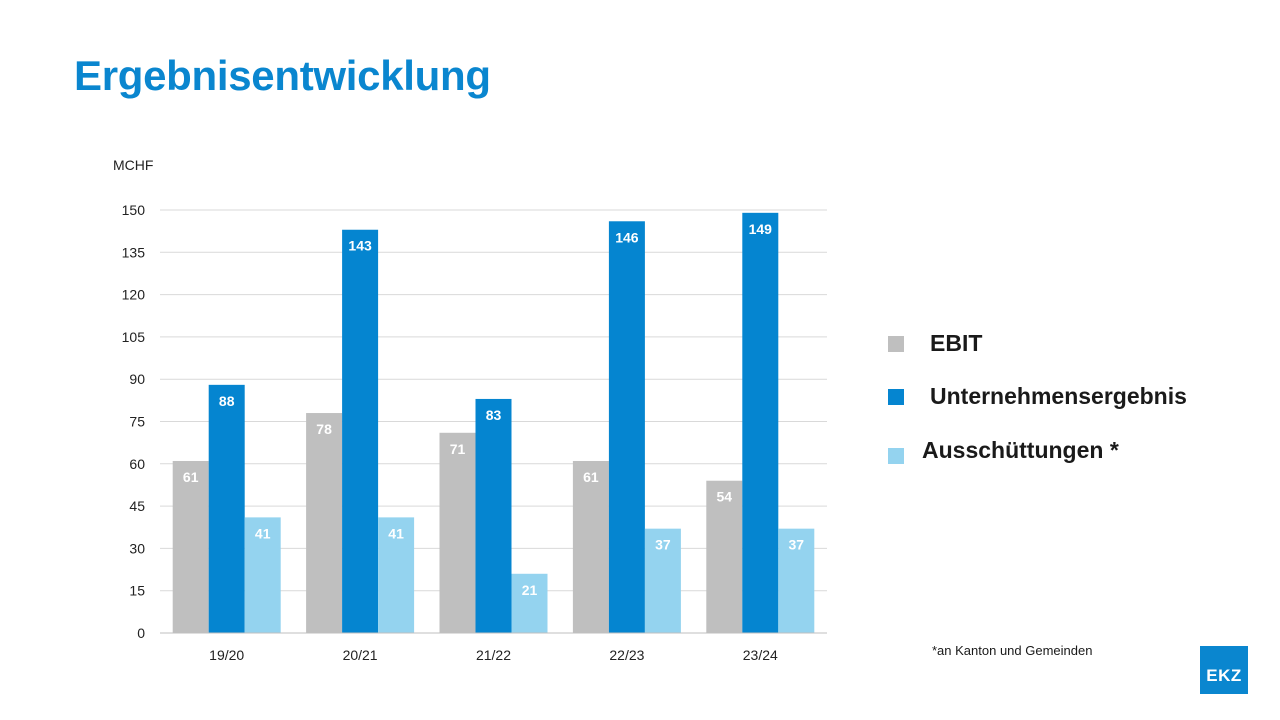 This screenshot has width=1280, height=720. What do you see at coordinates (761, 229) in the screenshot?
I see `data-label: 149` at bounding box center [761, 229].